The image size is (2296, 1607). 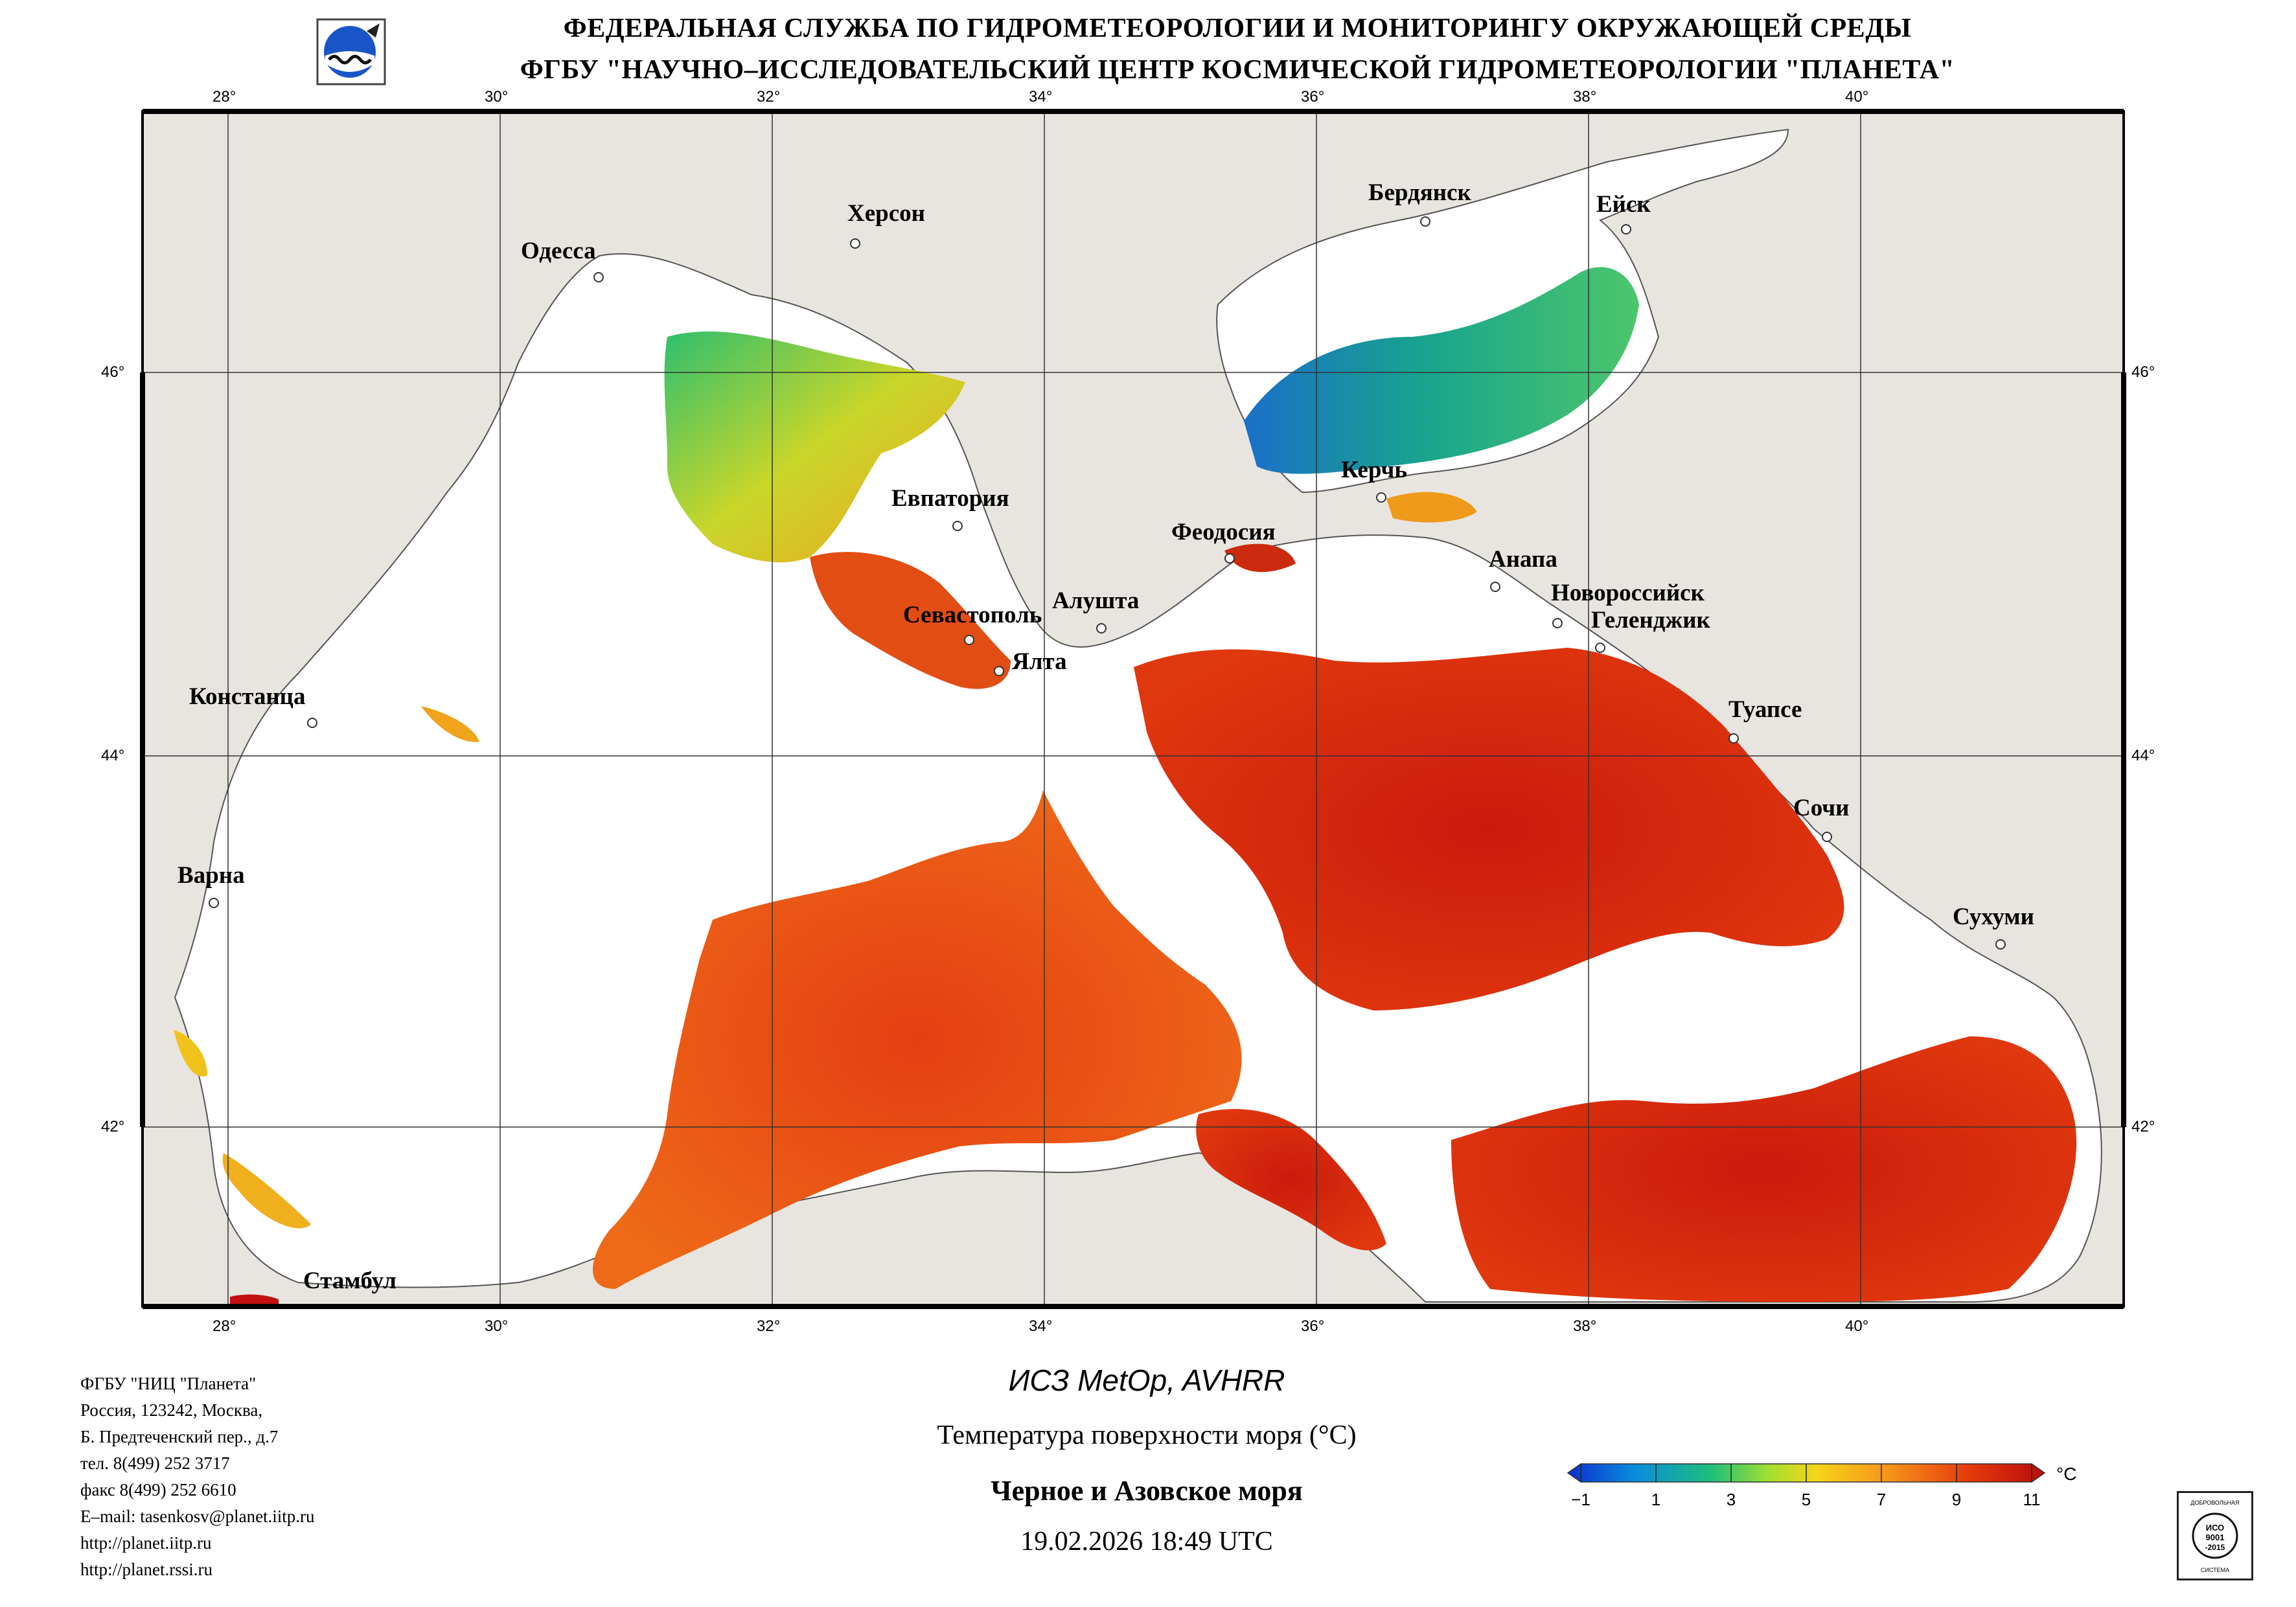 I want to click on sst-anatolia, so click(x=1291, y=1180).